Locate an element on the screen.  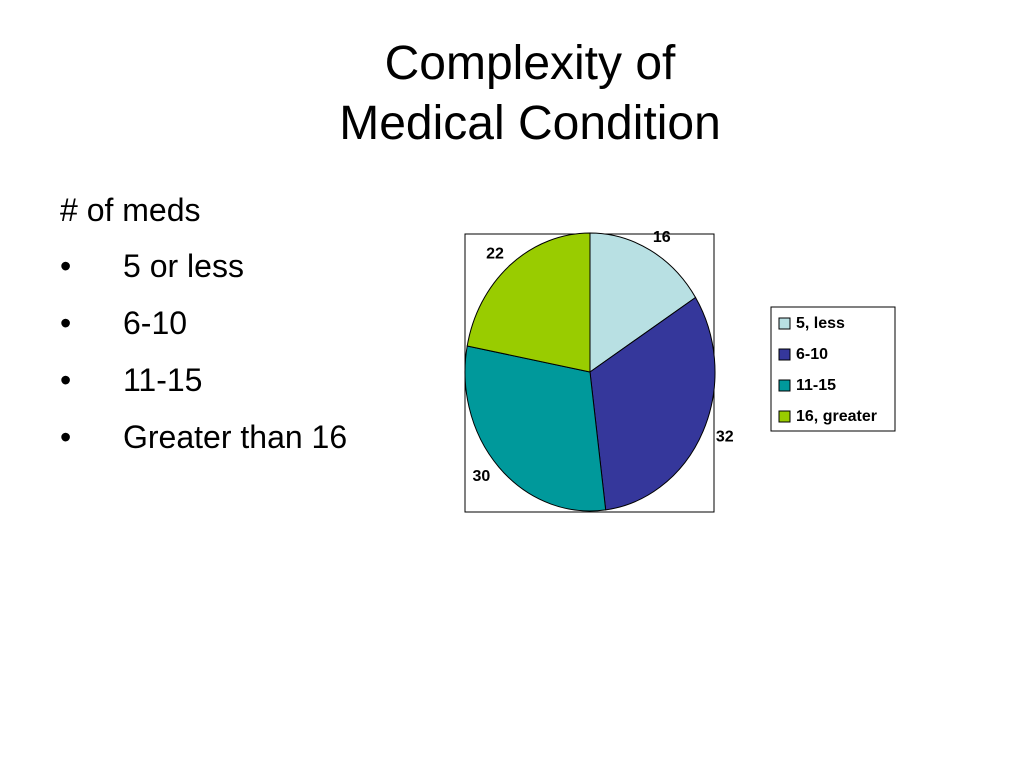
pie-data-label: 22 is located at coordinates (495, 253).